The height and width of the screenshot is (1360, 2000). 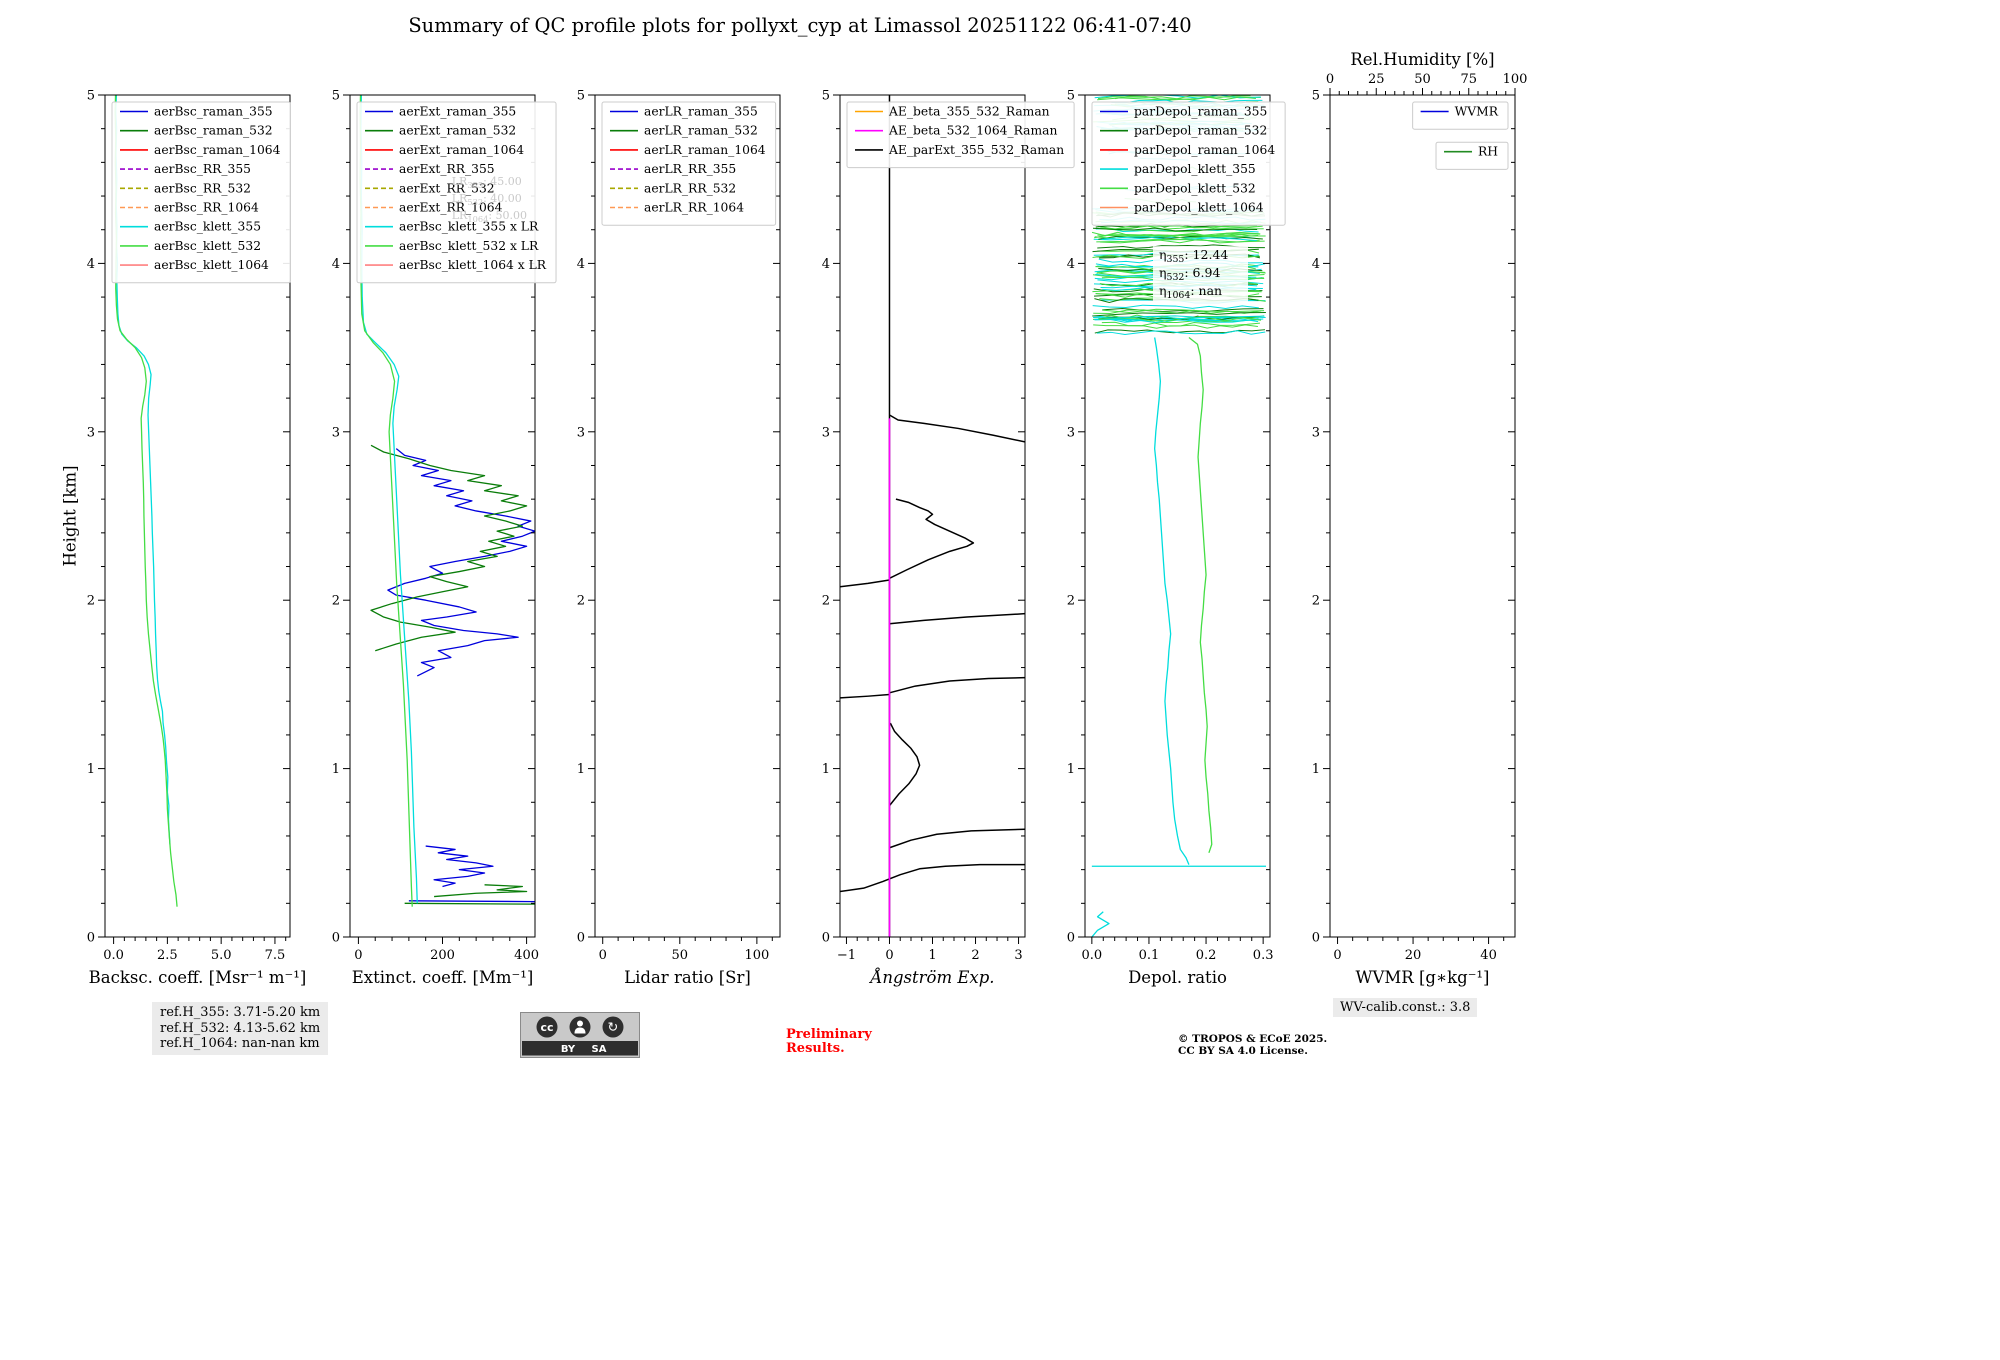 What do you see at coordinates (221, 955) in the screenshot?
I see `x-tick-label: 5.0` at bounding box center [221, 955].